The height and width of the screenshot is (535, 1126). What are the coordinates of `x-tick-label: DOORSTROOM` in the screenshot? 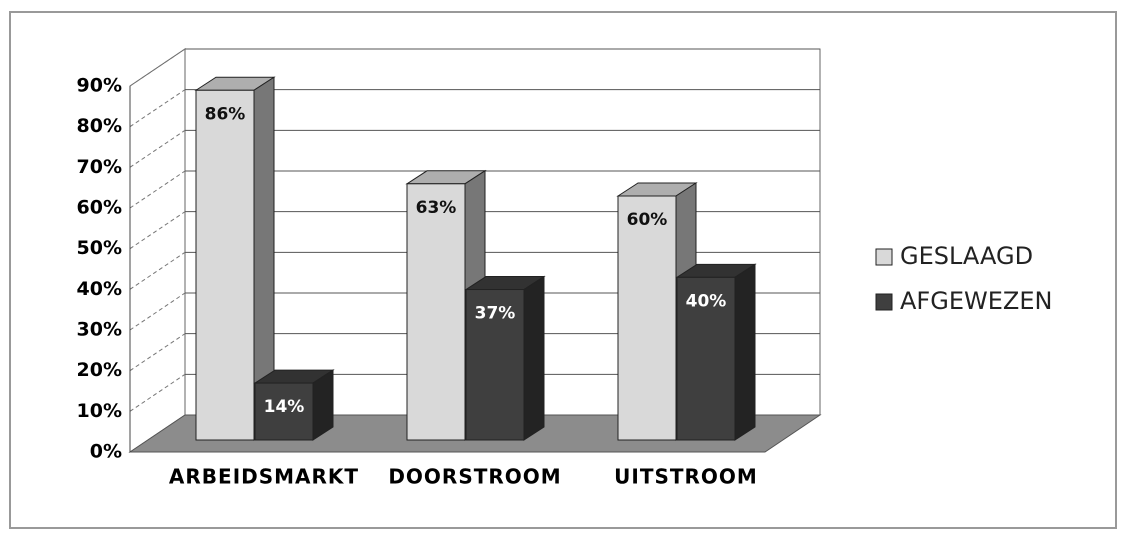 It's located at (474, 477).